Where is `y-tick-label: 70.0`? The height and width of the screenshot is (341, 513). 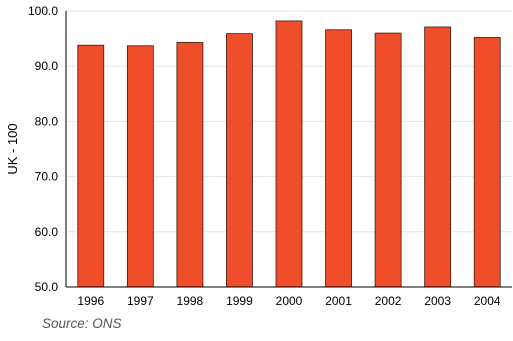
y-tick-label: 70.0 is located at coordinates (47, 177).